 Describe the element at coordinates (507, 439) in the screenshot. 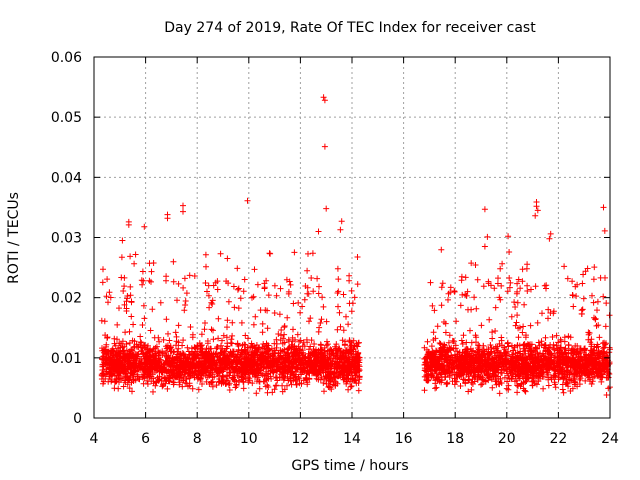

I see `x-tick-label: 20` at that location.